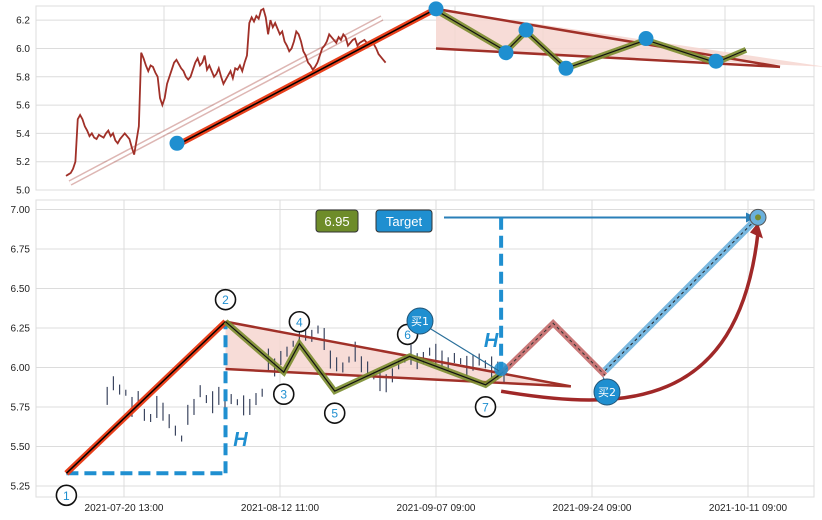 The height and width of the screenshot is (520, 822). What do you see at coordinates (462, 348) in the screenshot?
I see `buy-pointer` at bounding box center [462, 348].